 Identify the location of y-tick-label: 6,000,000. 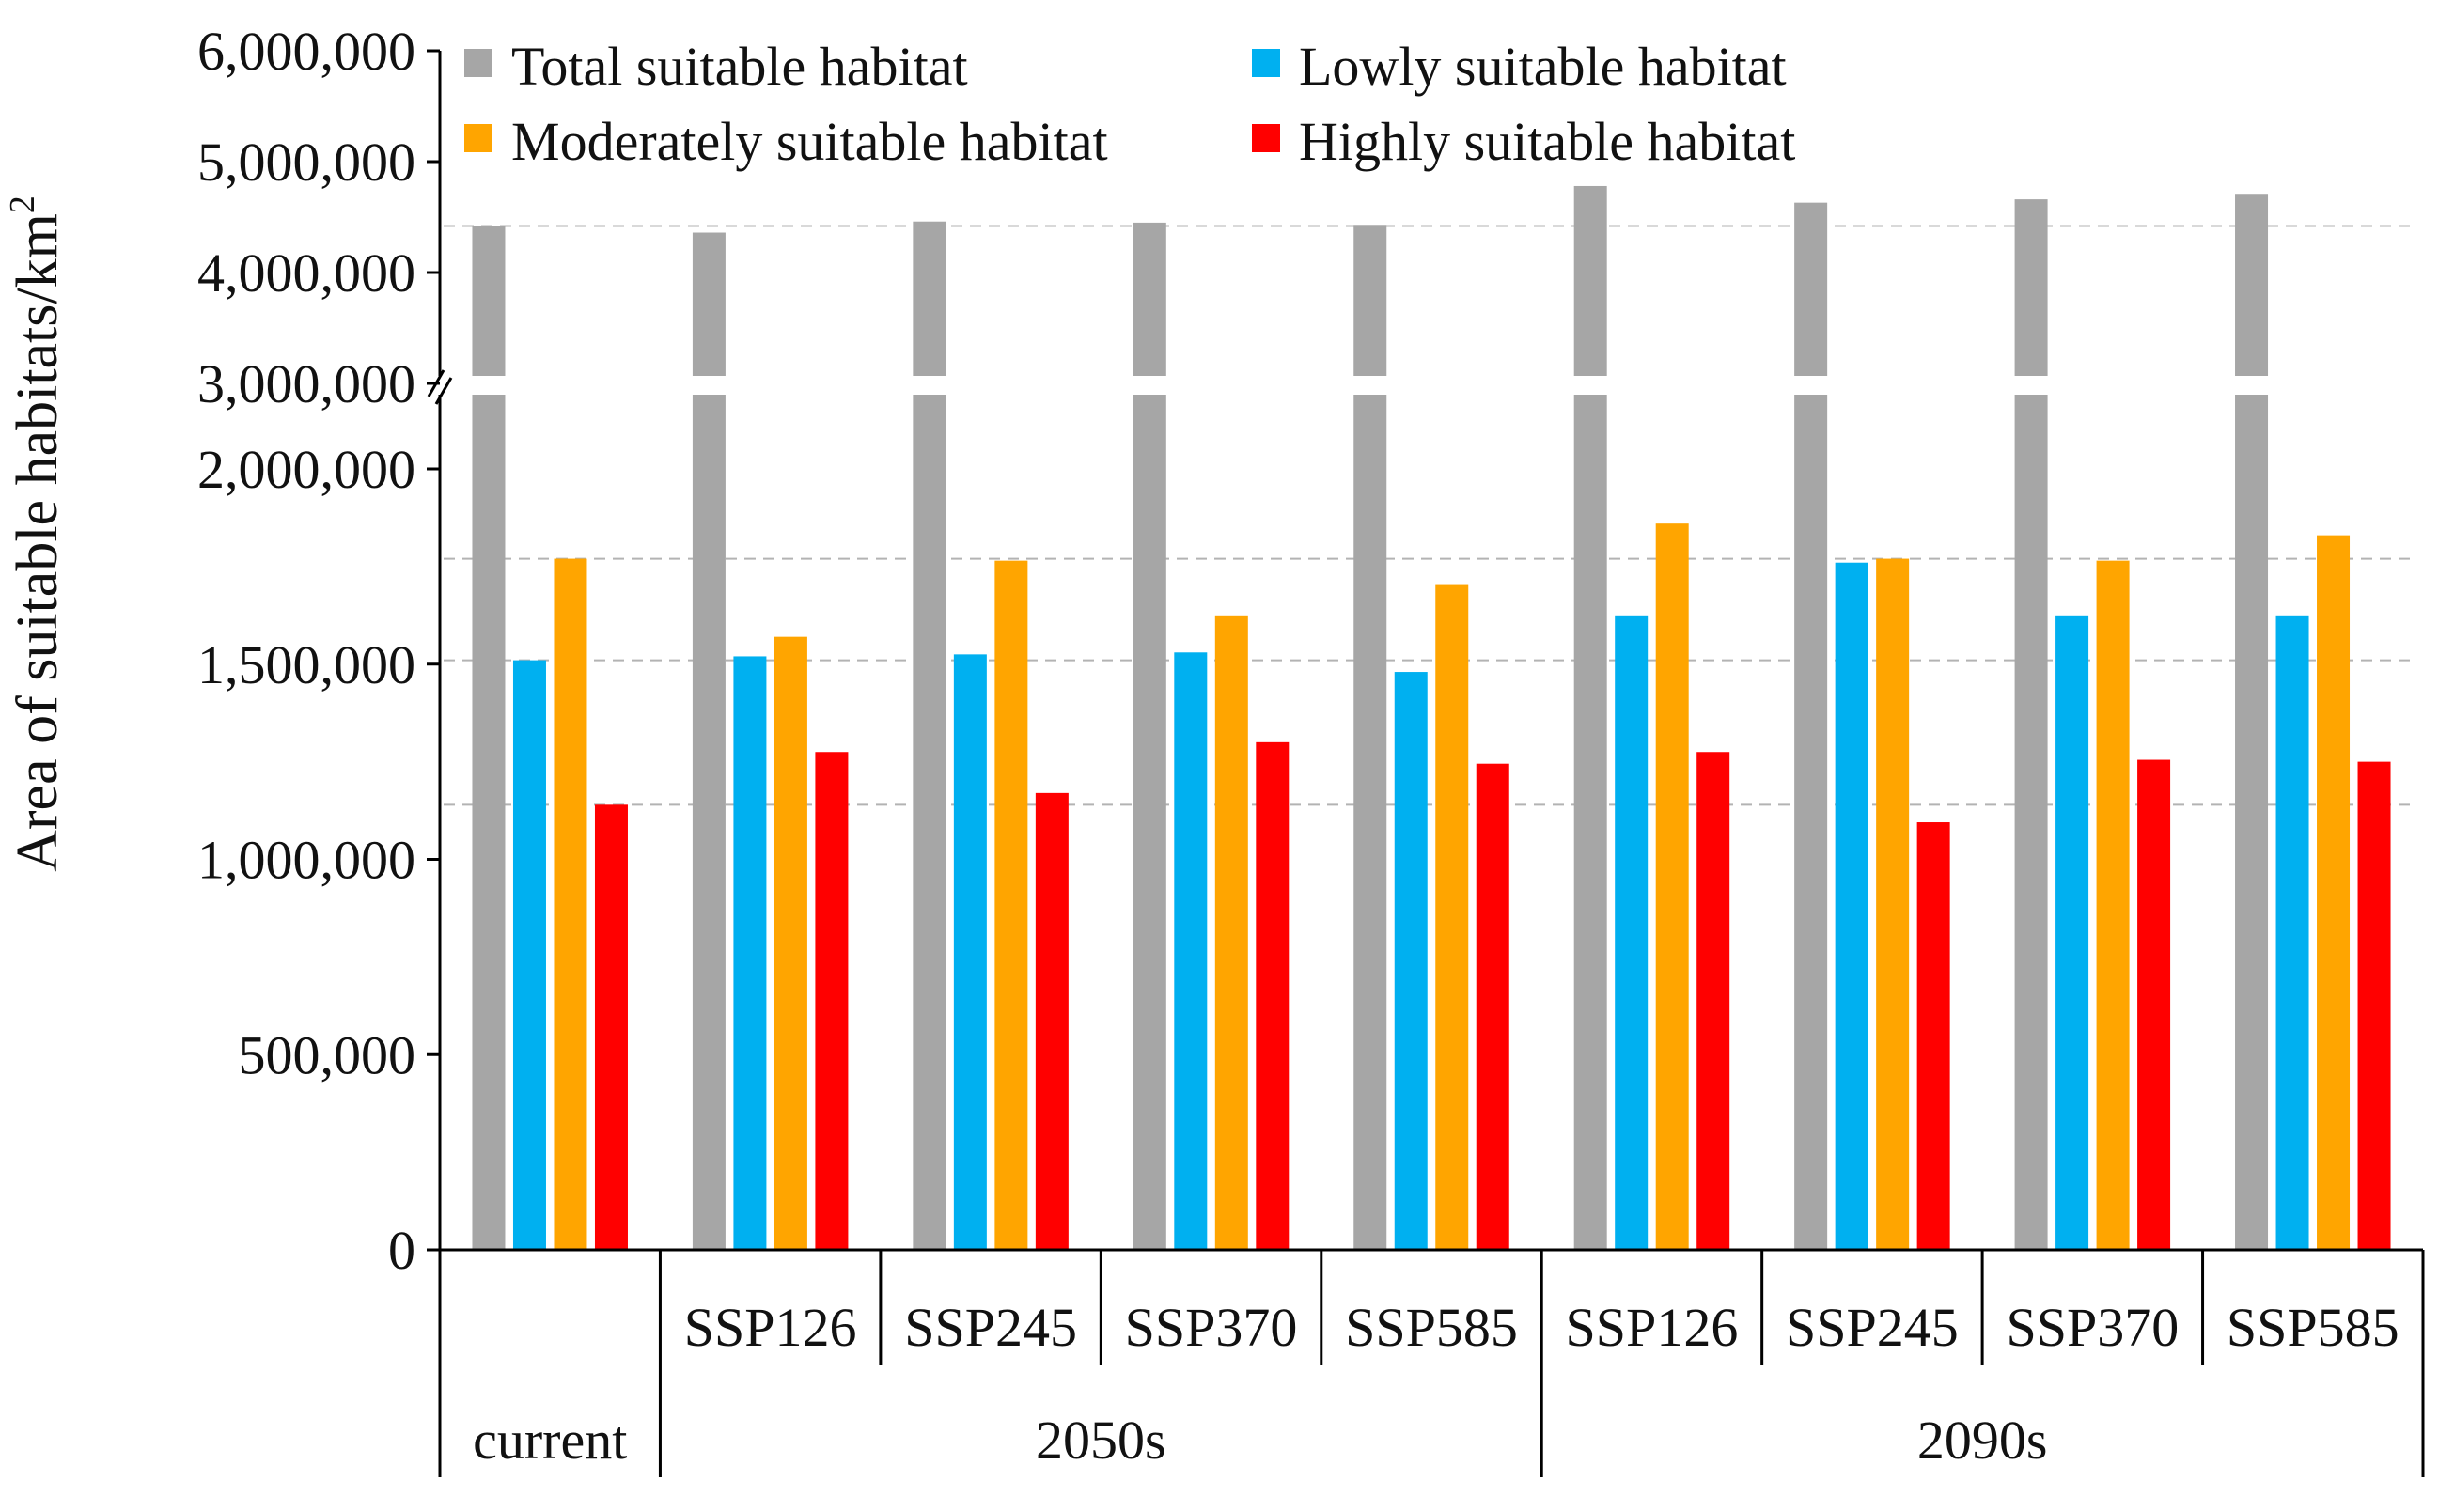
(306, 51).